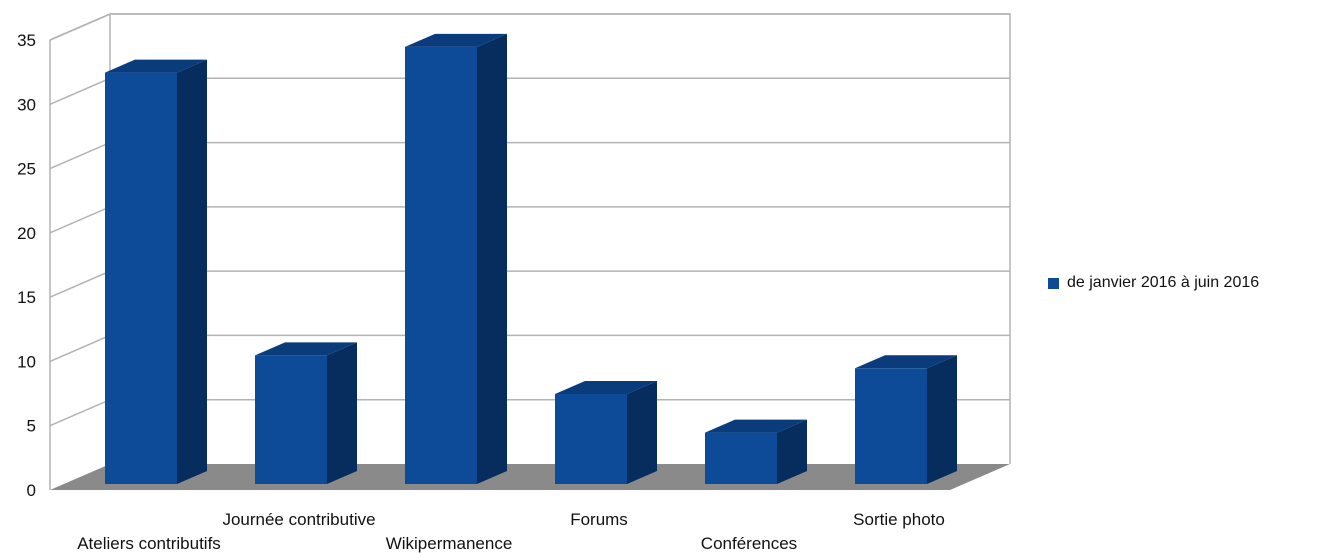 The width and height of the screenshot is (1322, 553). I want to click on x-tick-label: Forums, so click(599, 519).